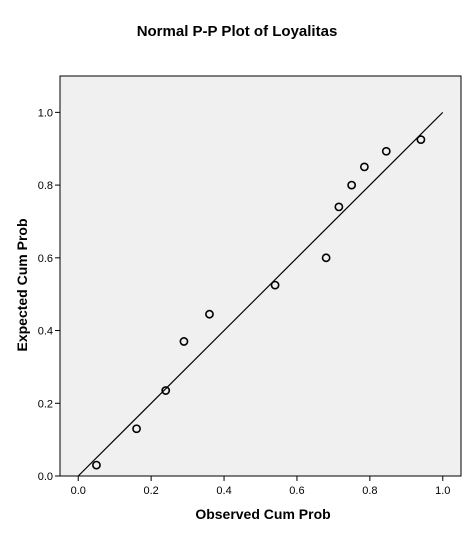  I want to click on x-tick-label: 0.6, so click(296, 491).